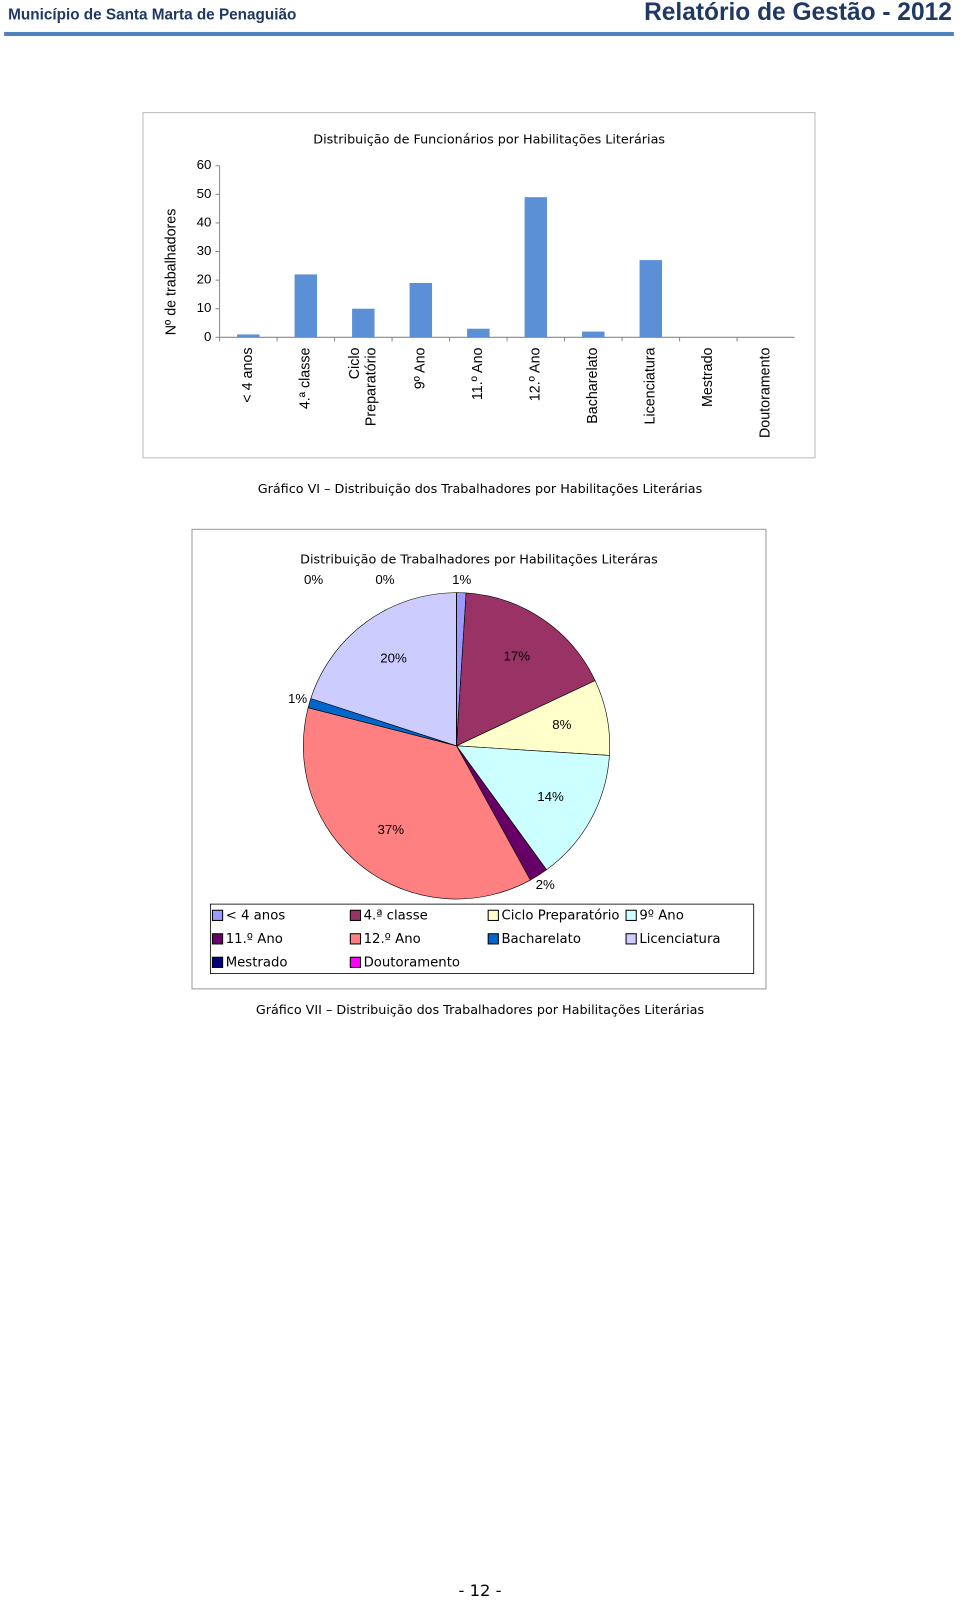 This screenshot has height=1605, width=960. Describe the element at coordinates (171, 272) in the screenshot. I see `y-axis-label: Nº de trabalhadores` at that location.